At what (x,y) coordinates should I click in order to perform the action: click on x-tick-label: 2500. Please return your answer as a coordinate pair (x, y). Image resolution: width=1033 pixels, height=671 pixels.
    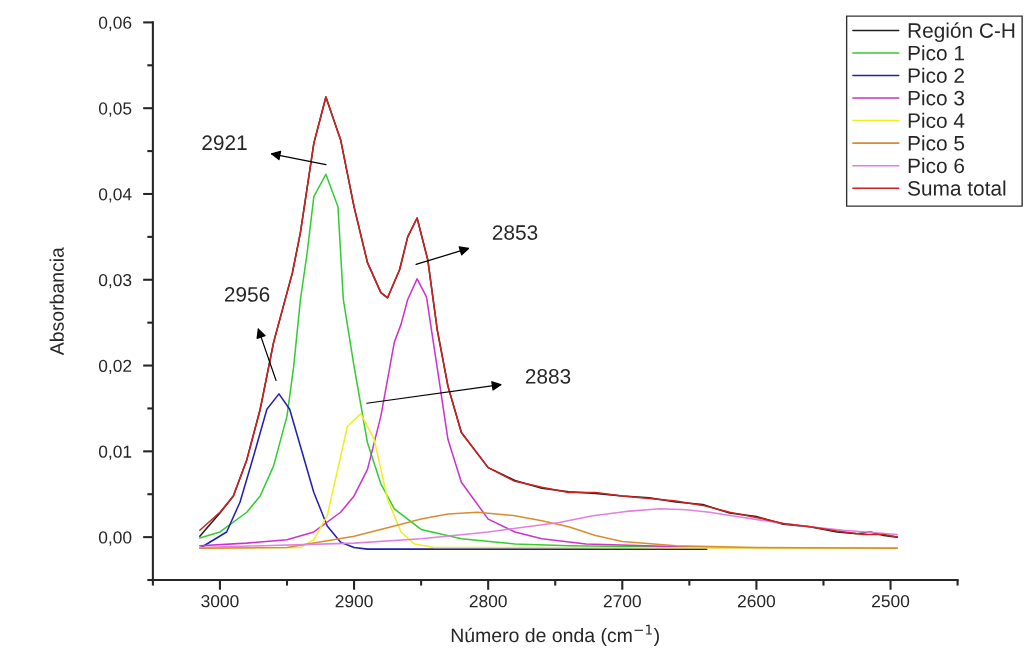
    Looking at the image, I should click on (891, 601).